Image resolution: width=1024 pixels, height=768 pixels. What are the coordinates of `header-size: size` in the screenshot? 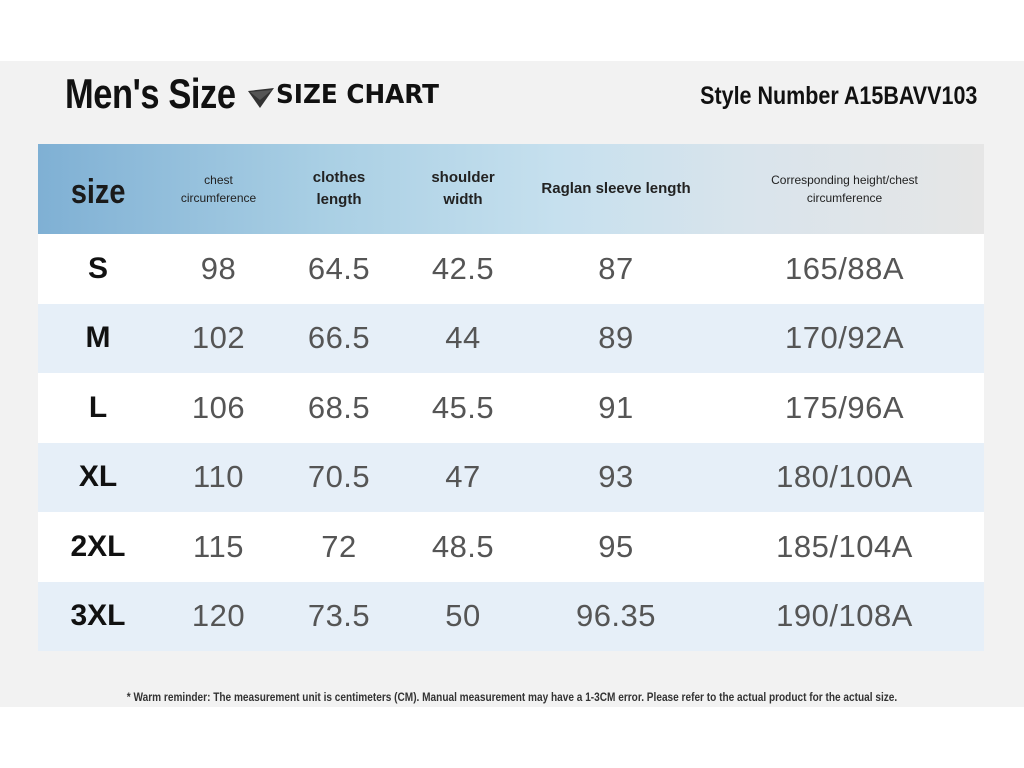 It's located at (98, 191).